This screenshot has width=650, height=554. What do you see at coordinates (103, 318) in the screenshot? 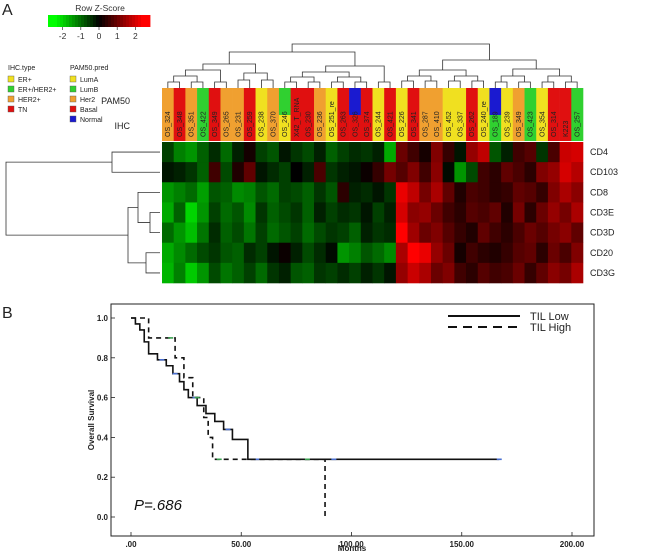
I see `km-y-tick-label: 1.0` at bounding box center [103, 318].